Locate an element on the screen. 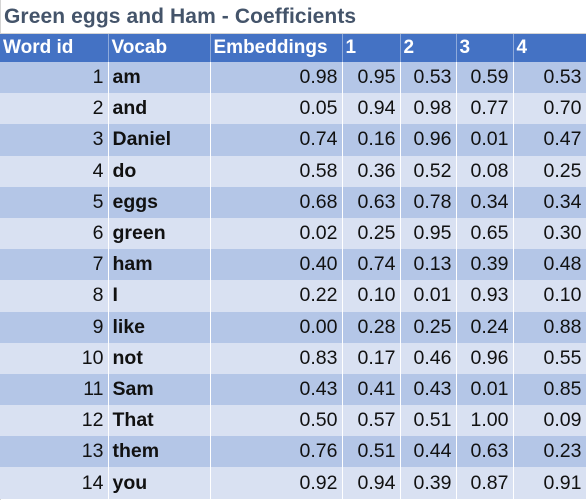 Image resolution: width=586 pixels, height=500 pixels. word-id-cell: 7 is located at coordinates (54, 265).